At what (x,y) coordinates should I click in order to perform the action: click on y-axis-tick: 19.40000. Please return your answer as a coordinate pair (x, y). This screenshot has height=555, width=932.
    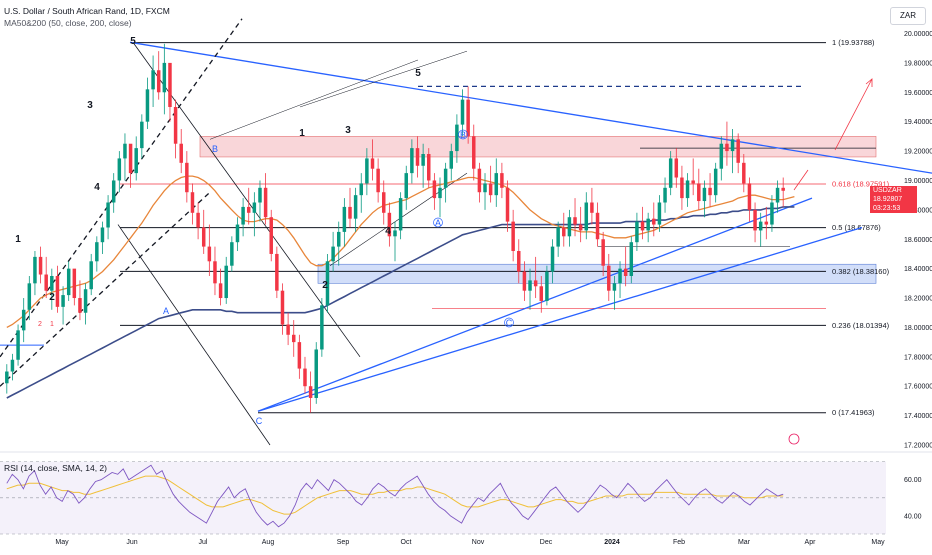
    Looking at the image, I should click on (918, 122).